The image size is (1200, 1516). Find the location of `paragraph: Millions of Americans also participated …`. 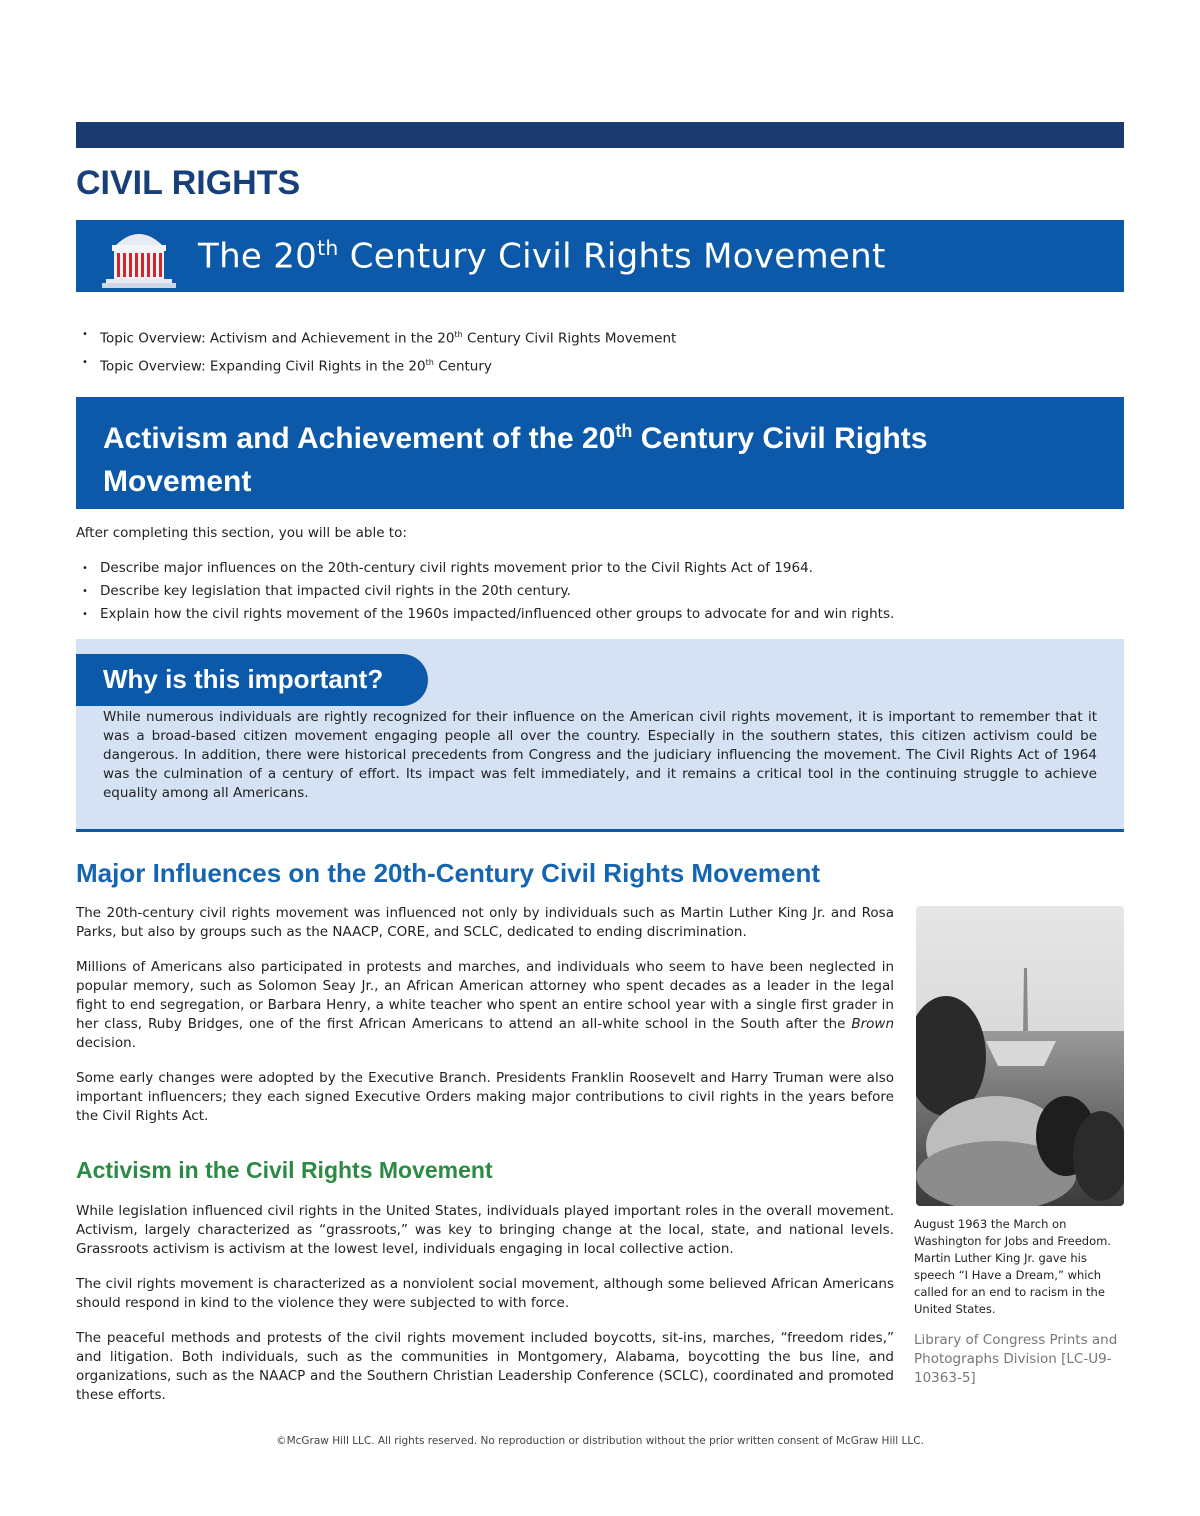

paragraph: Millions of Americans also participated … is located at coordinates (485, 1005).